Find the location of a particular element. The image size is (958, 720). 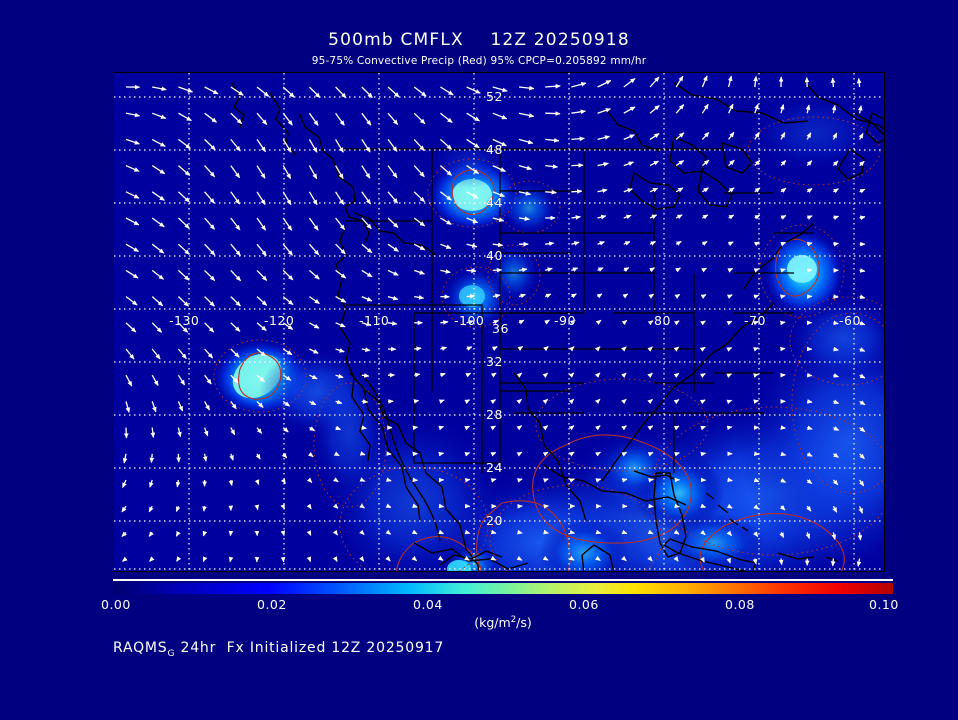

lat-label-52: 52 is located at coordinates (494, 96).